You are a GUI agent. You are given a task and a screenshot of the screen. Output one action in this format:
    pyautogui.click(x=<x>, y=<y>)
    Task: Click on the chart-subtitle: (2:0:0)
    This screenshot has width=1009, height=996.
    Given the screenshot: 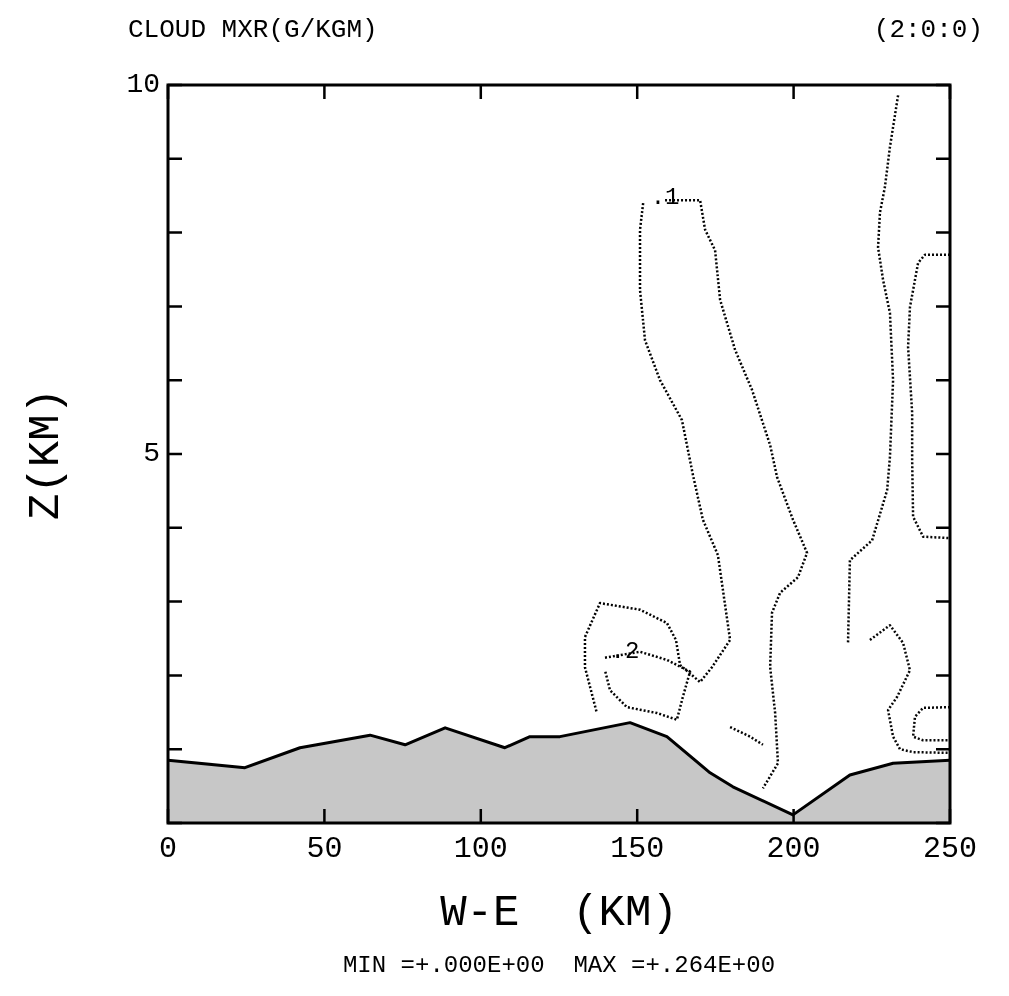 What is the action you would take?
    pyautogui.click(x=928, y=29)
    